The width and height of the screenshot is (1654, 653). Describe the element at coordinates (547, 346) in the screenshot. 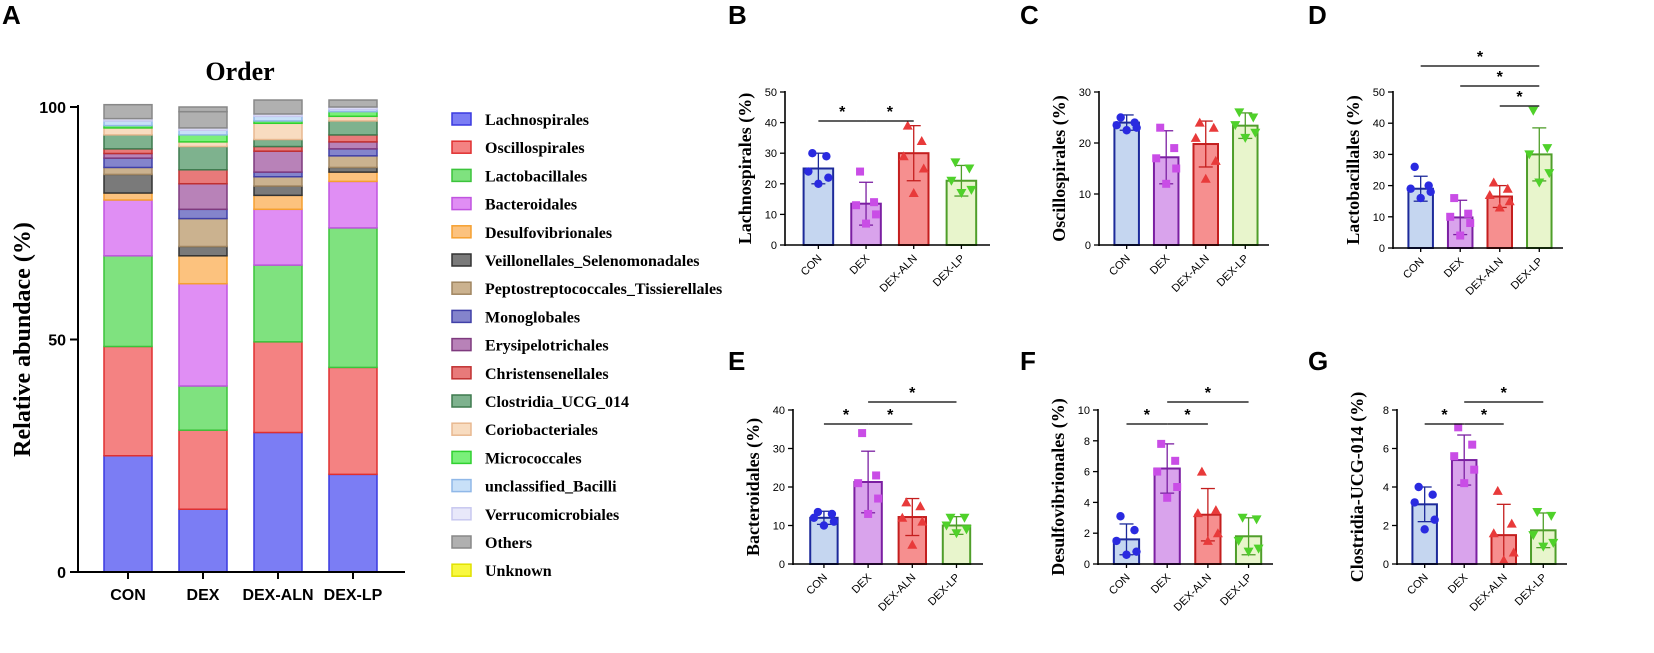

I see `legend-label: Erysipelotrichales` at that location.